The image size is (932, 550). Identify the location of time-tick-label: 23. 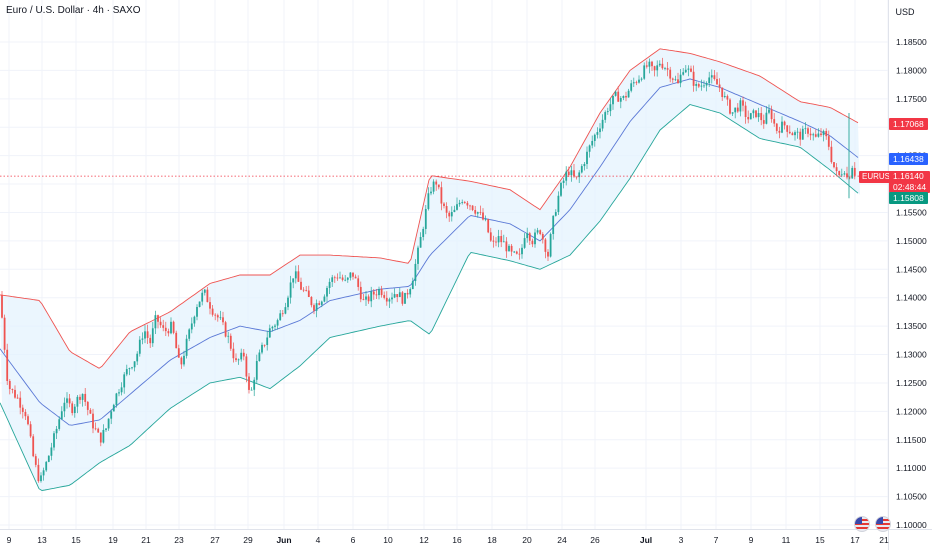
(179, 540).